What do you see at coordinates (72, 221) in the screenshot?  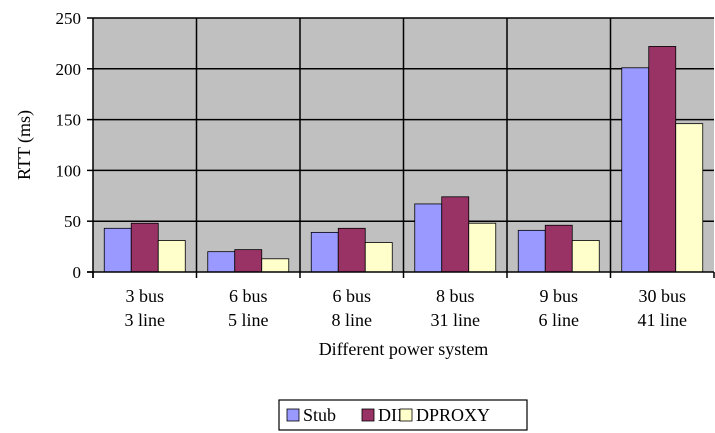 I see `y-tick-label: 50` at bounding box center [72, 221].